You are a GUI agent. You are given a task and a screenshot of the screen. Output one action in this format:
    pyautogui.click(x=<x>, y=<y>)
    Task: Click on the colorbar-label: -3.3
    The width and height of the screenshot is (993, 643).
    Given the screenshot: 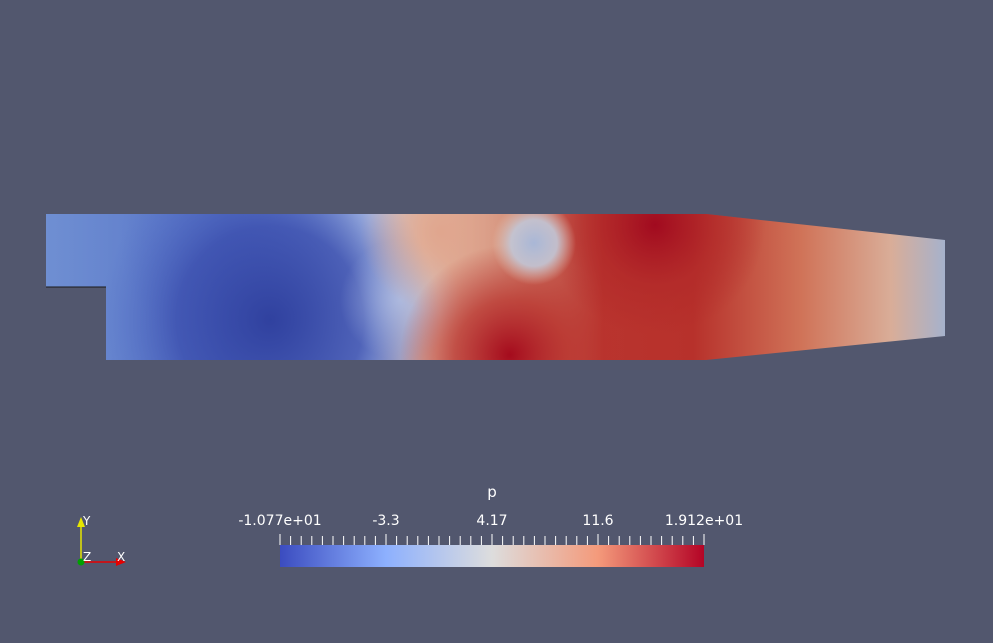 What is the action you would take?
    pyautogui.click(x=386, y=521)
    